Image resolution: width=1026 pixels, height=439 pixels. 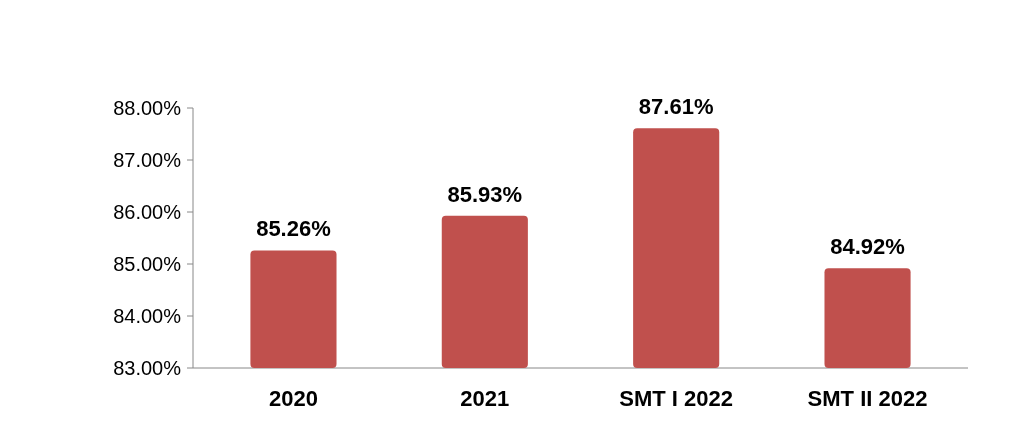 I want to click on y-tick-label: 83.00%, so click(x=147, y=368).